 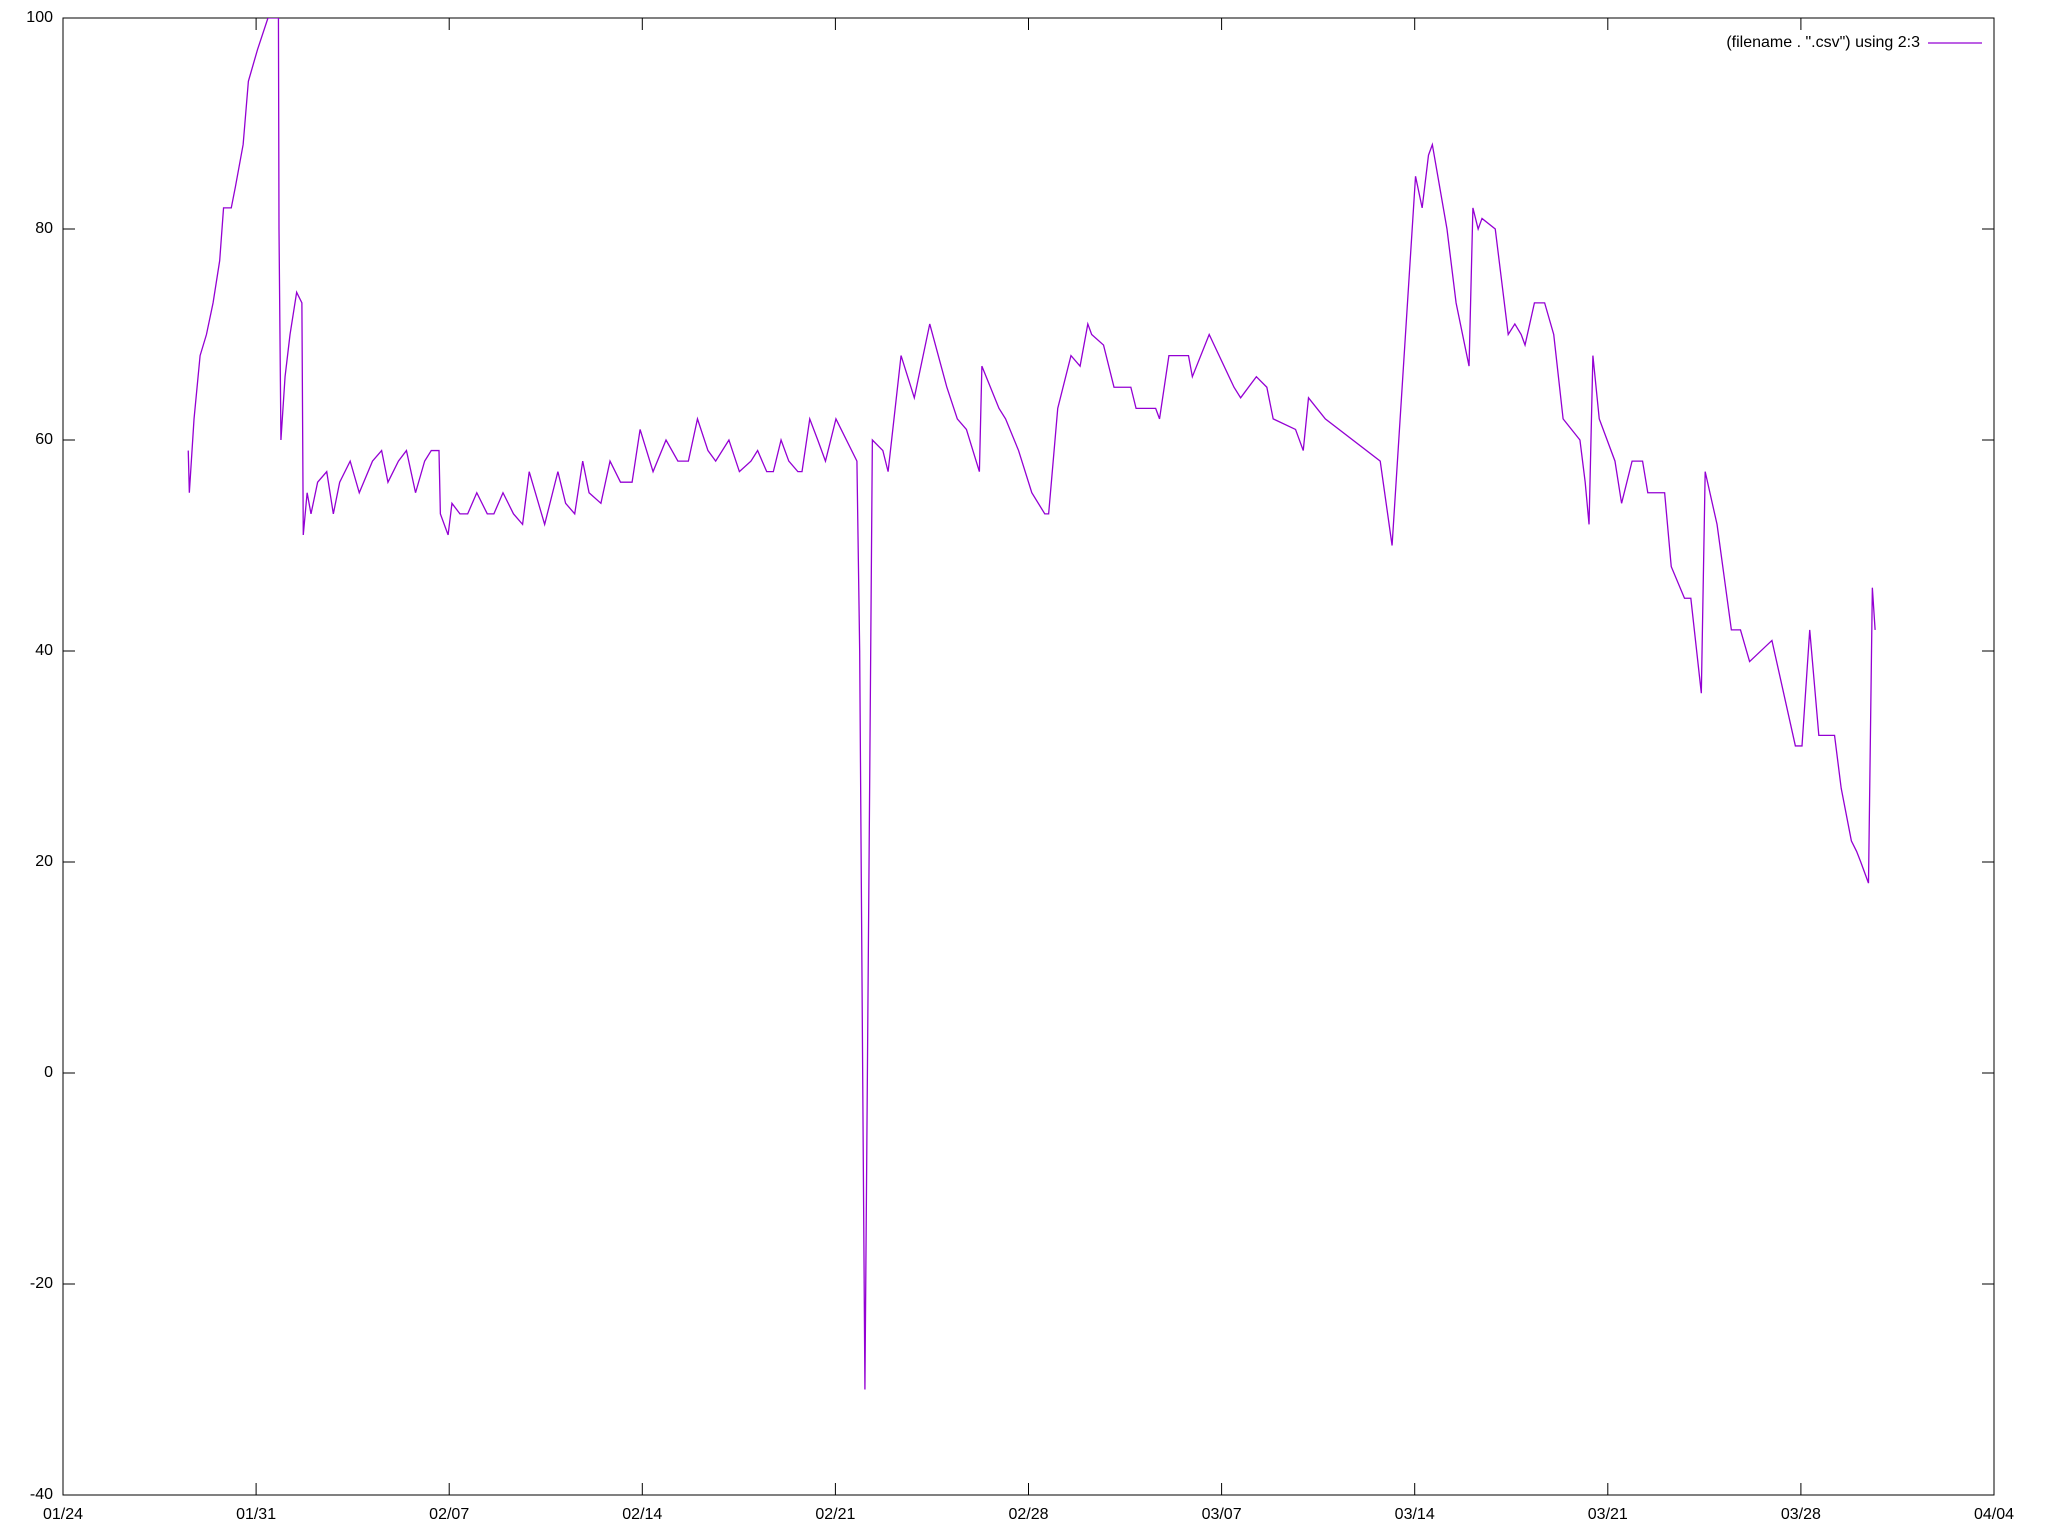 I want to click on y-tick-label: -40, so click(x=41, y=1494).